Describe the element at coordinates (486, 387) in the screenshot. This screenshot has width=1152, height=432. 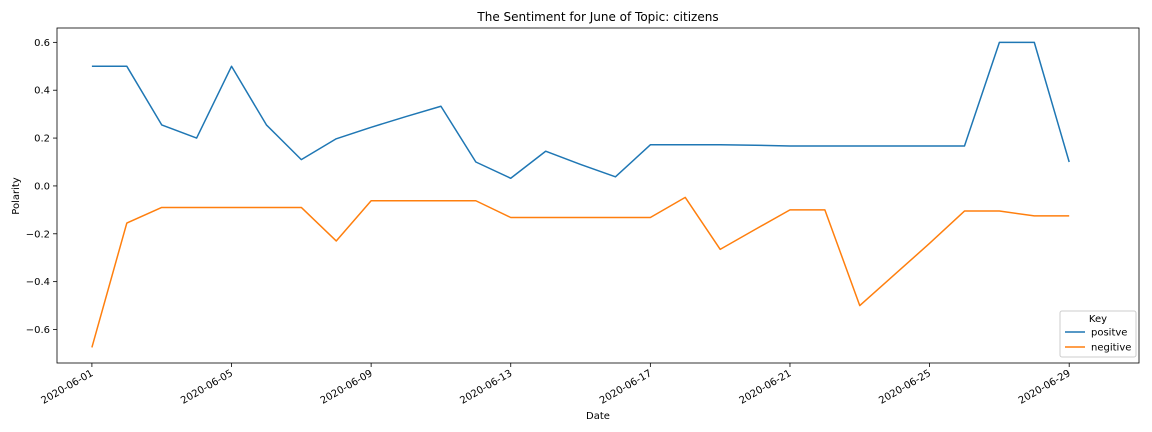
I see `x-tick-label: 2020-06-13` at that location.